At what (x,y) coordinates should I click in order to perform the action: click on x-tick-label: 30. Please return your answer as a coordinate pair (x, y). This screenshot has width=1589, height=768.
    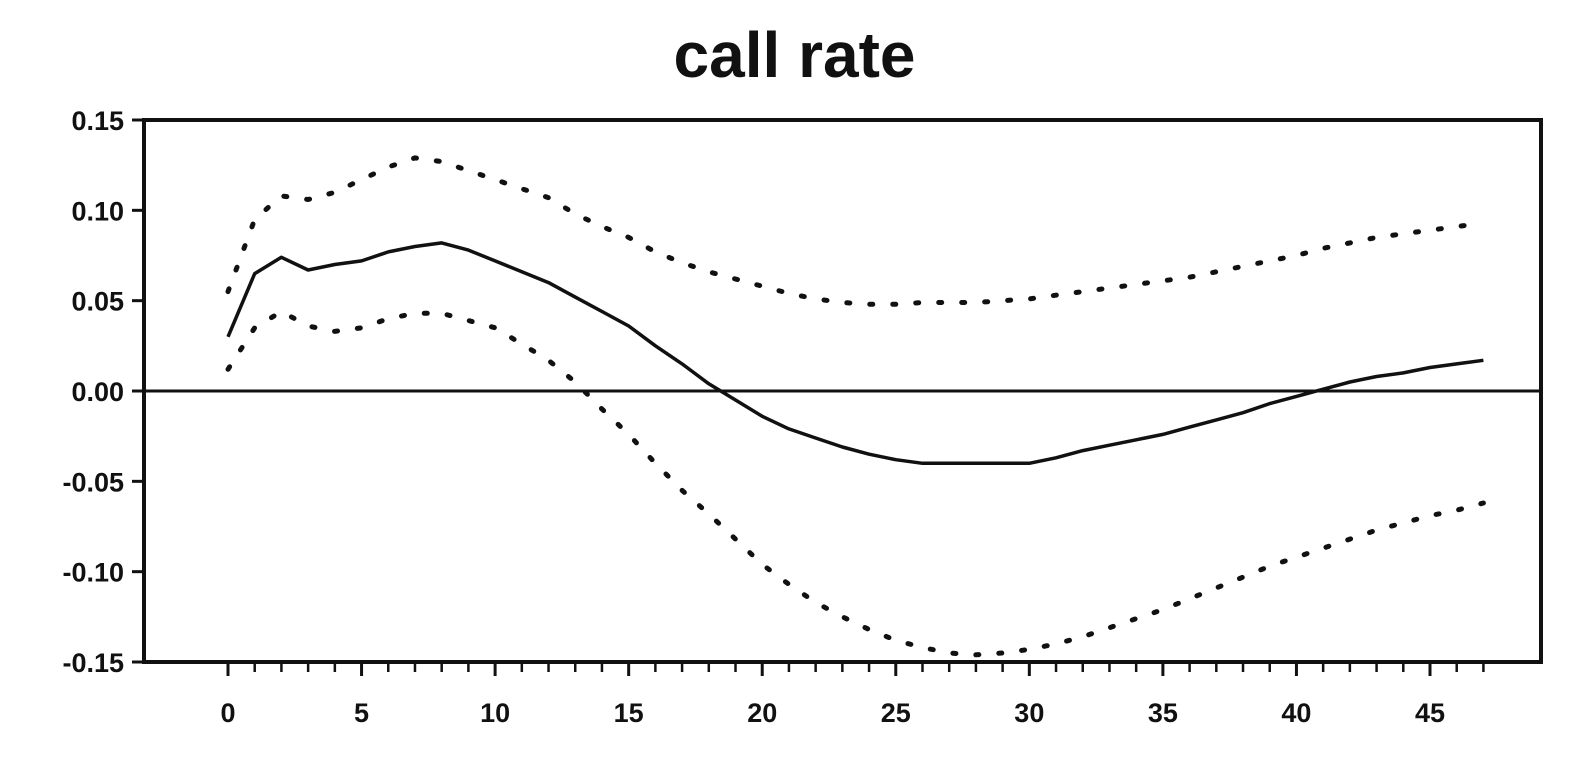
    Looking at the image, I should click on (1029, 713).